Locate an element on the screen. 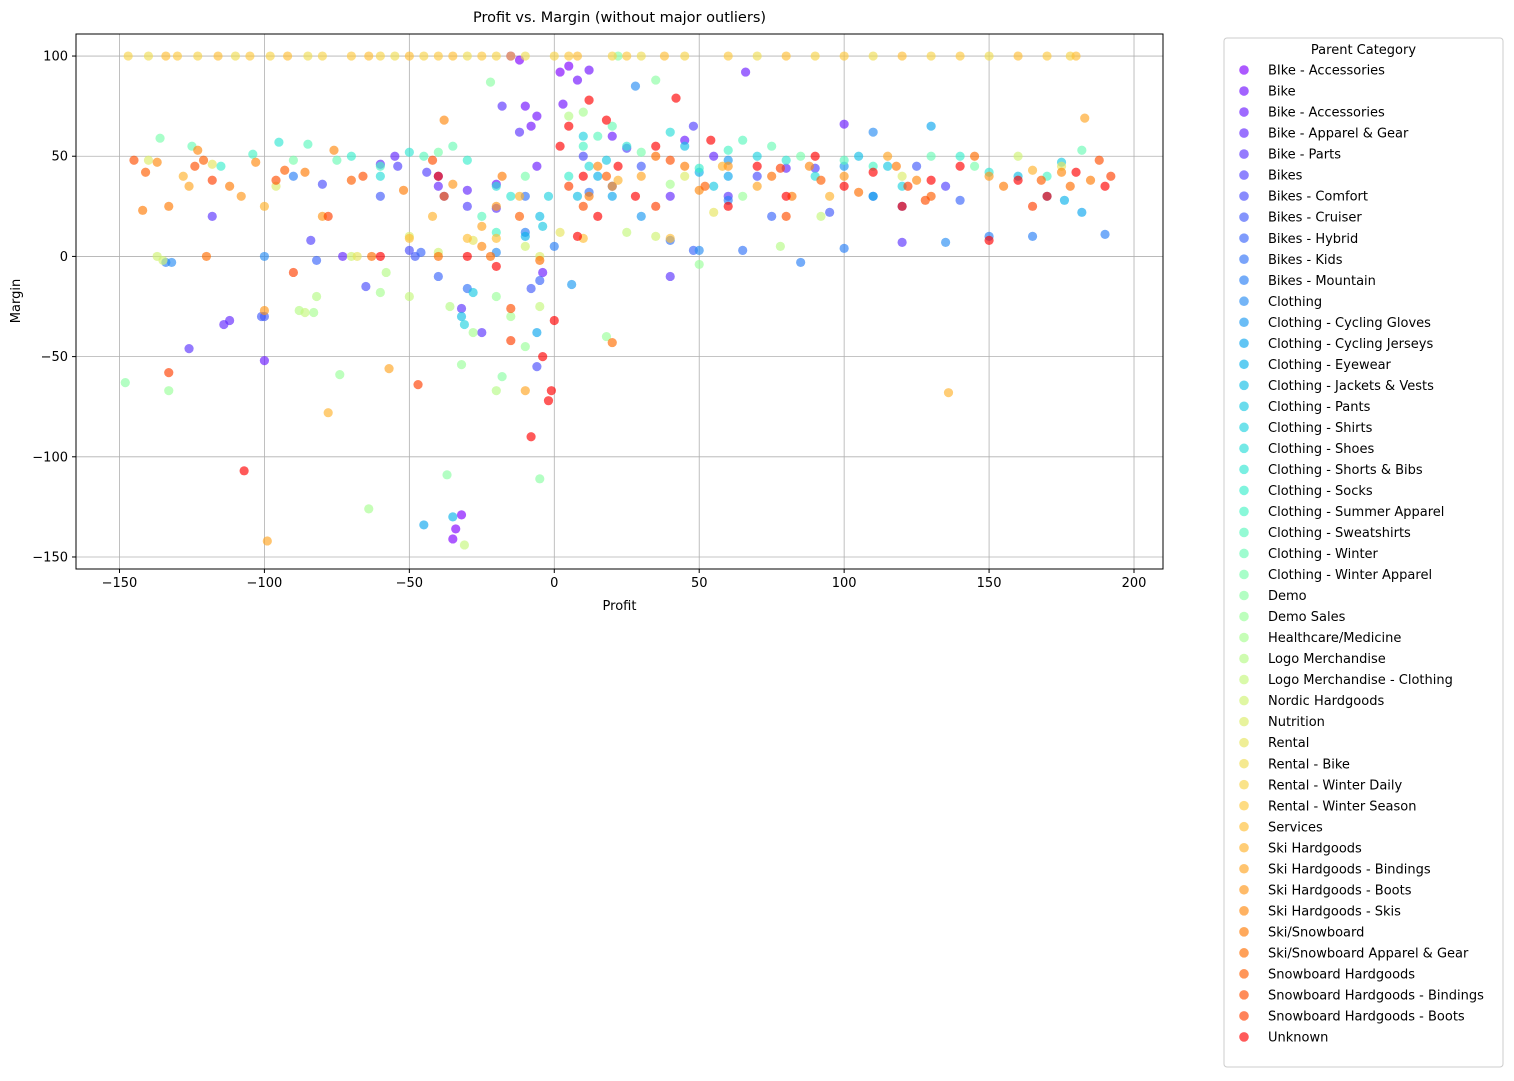  legend-label: Clothing - Shoes is located at coordinates (1321, 449).